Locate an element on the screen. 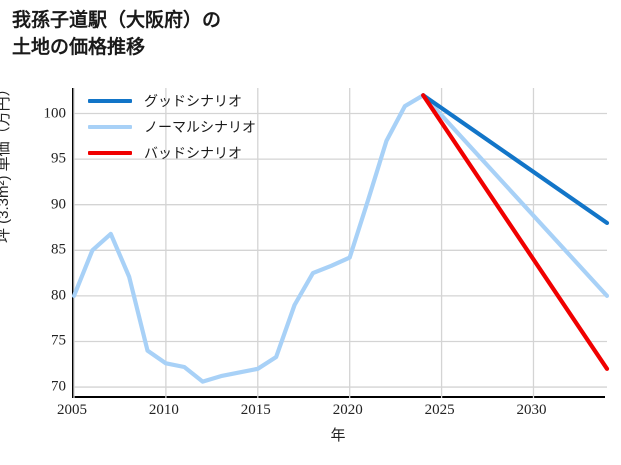 The height and width of the screenshot is (465, 621). x-tick-label: 2020 is located at coordinates (347, 410).